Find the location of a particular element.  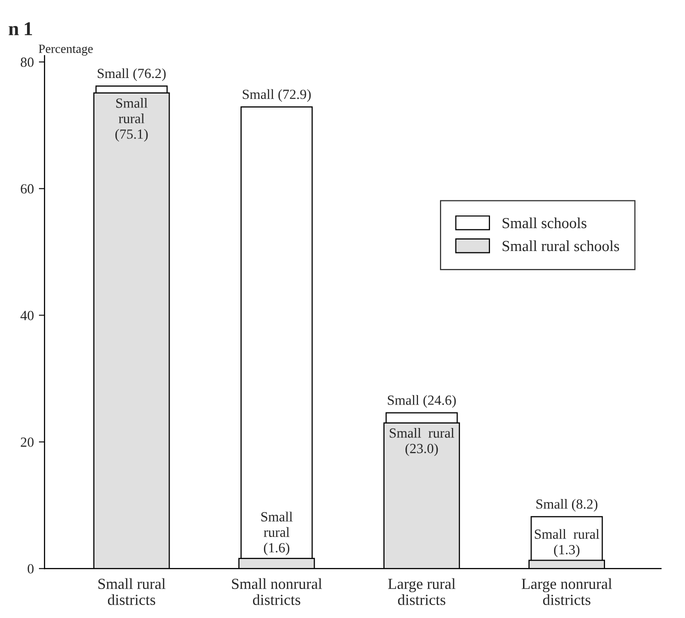

legend-label: Small schools is located at coordinates (544, 222).